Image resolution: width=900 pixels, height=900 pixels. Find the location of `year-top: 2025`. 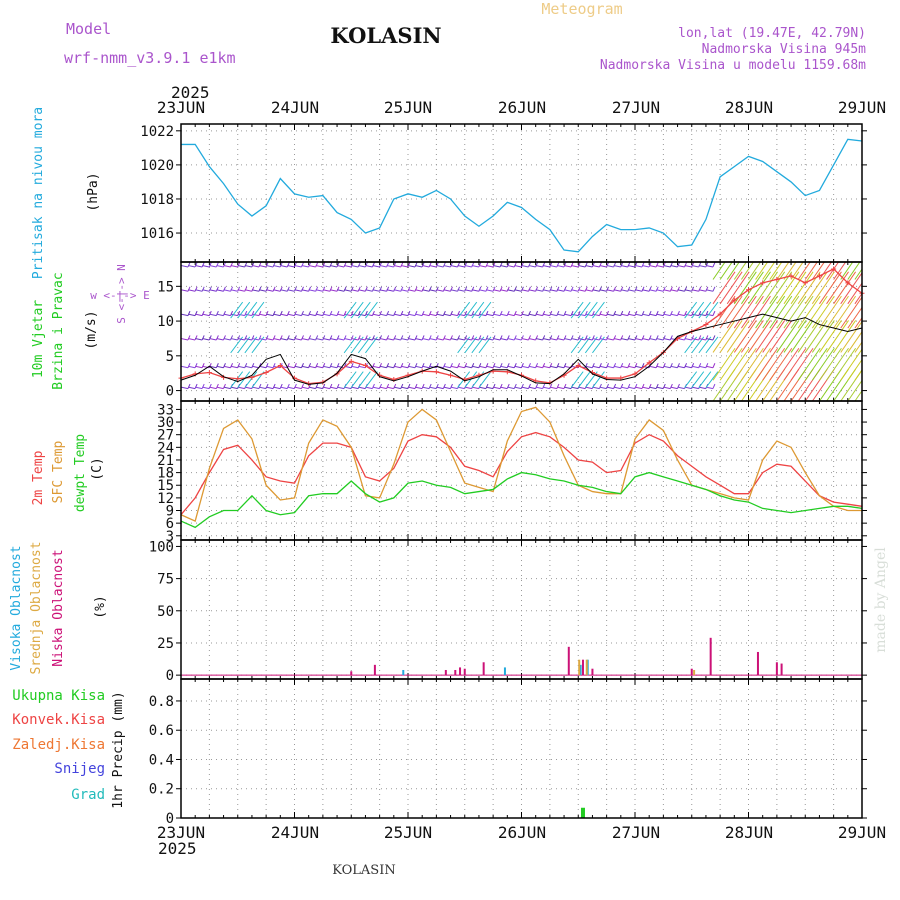

year-top: 2025 is located at coordinates (190, 92).